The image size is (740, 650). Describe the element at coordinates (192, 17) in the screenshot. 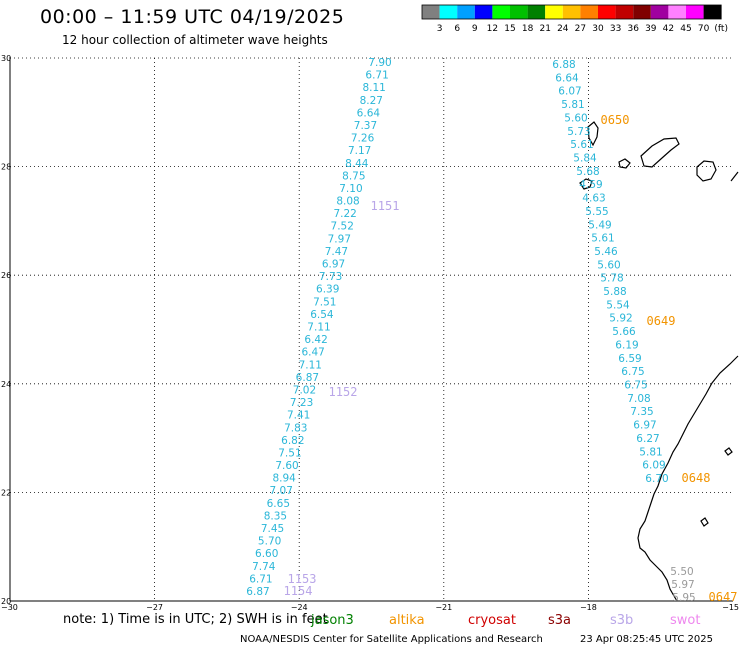

I see `map-title: 00:00 – 11:59 UTC 04/19/2025` at that location.